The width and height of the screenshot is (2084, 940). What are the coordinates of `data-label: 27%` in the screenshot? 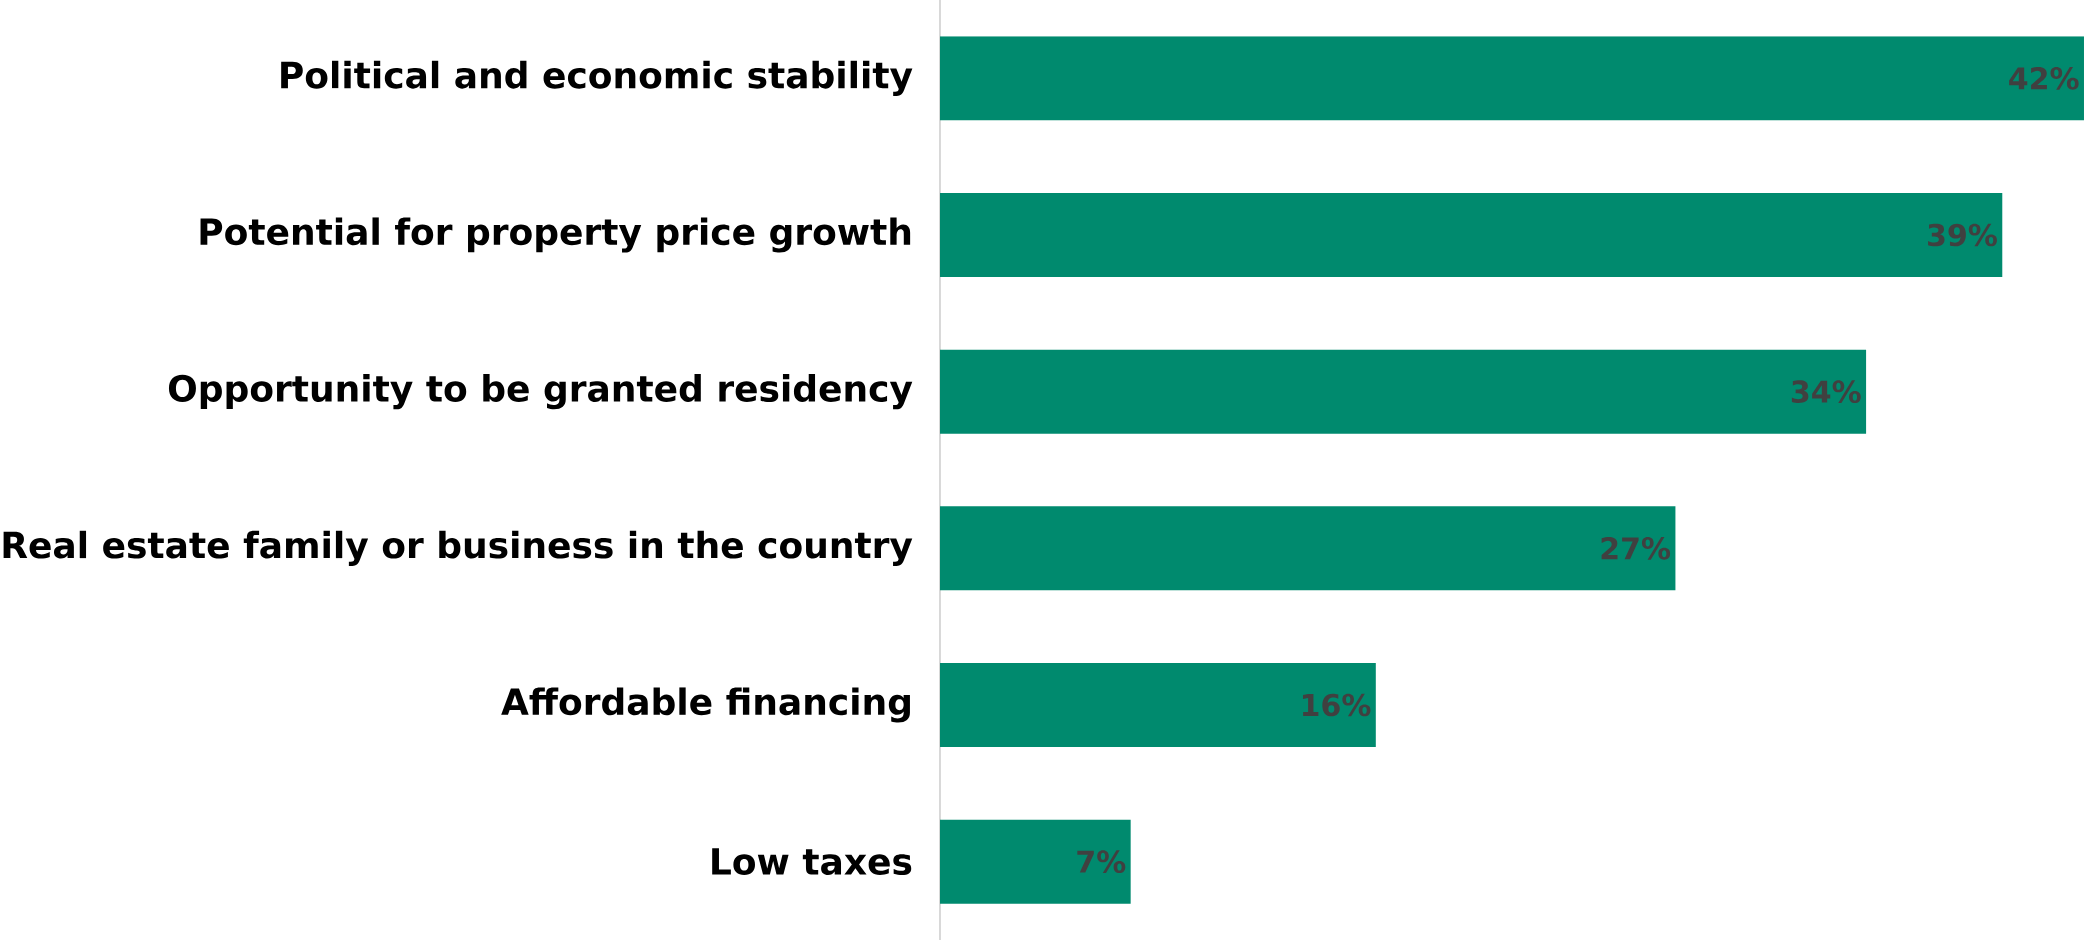 It's located at (1636, 548).